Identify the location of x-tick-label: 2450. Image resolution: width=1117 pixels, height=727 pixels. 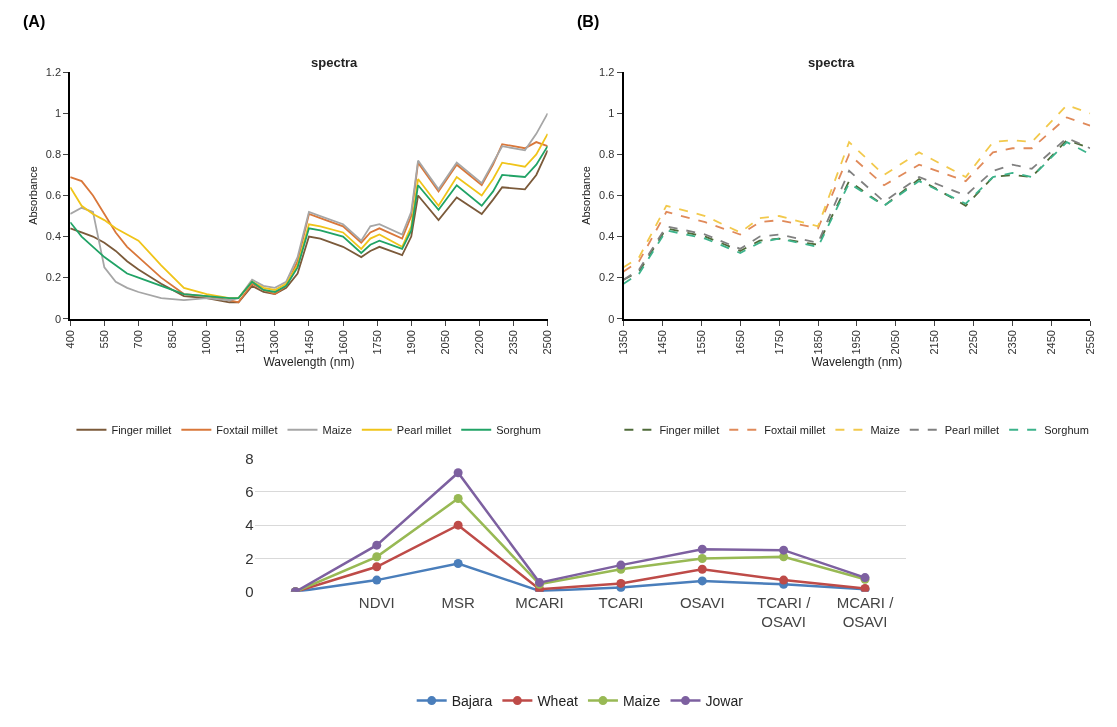
(1050, 342).